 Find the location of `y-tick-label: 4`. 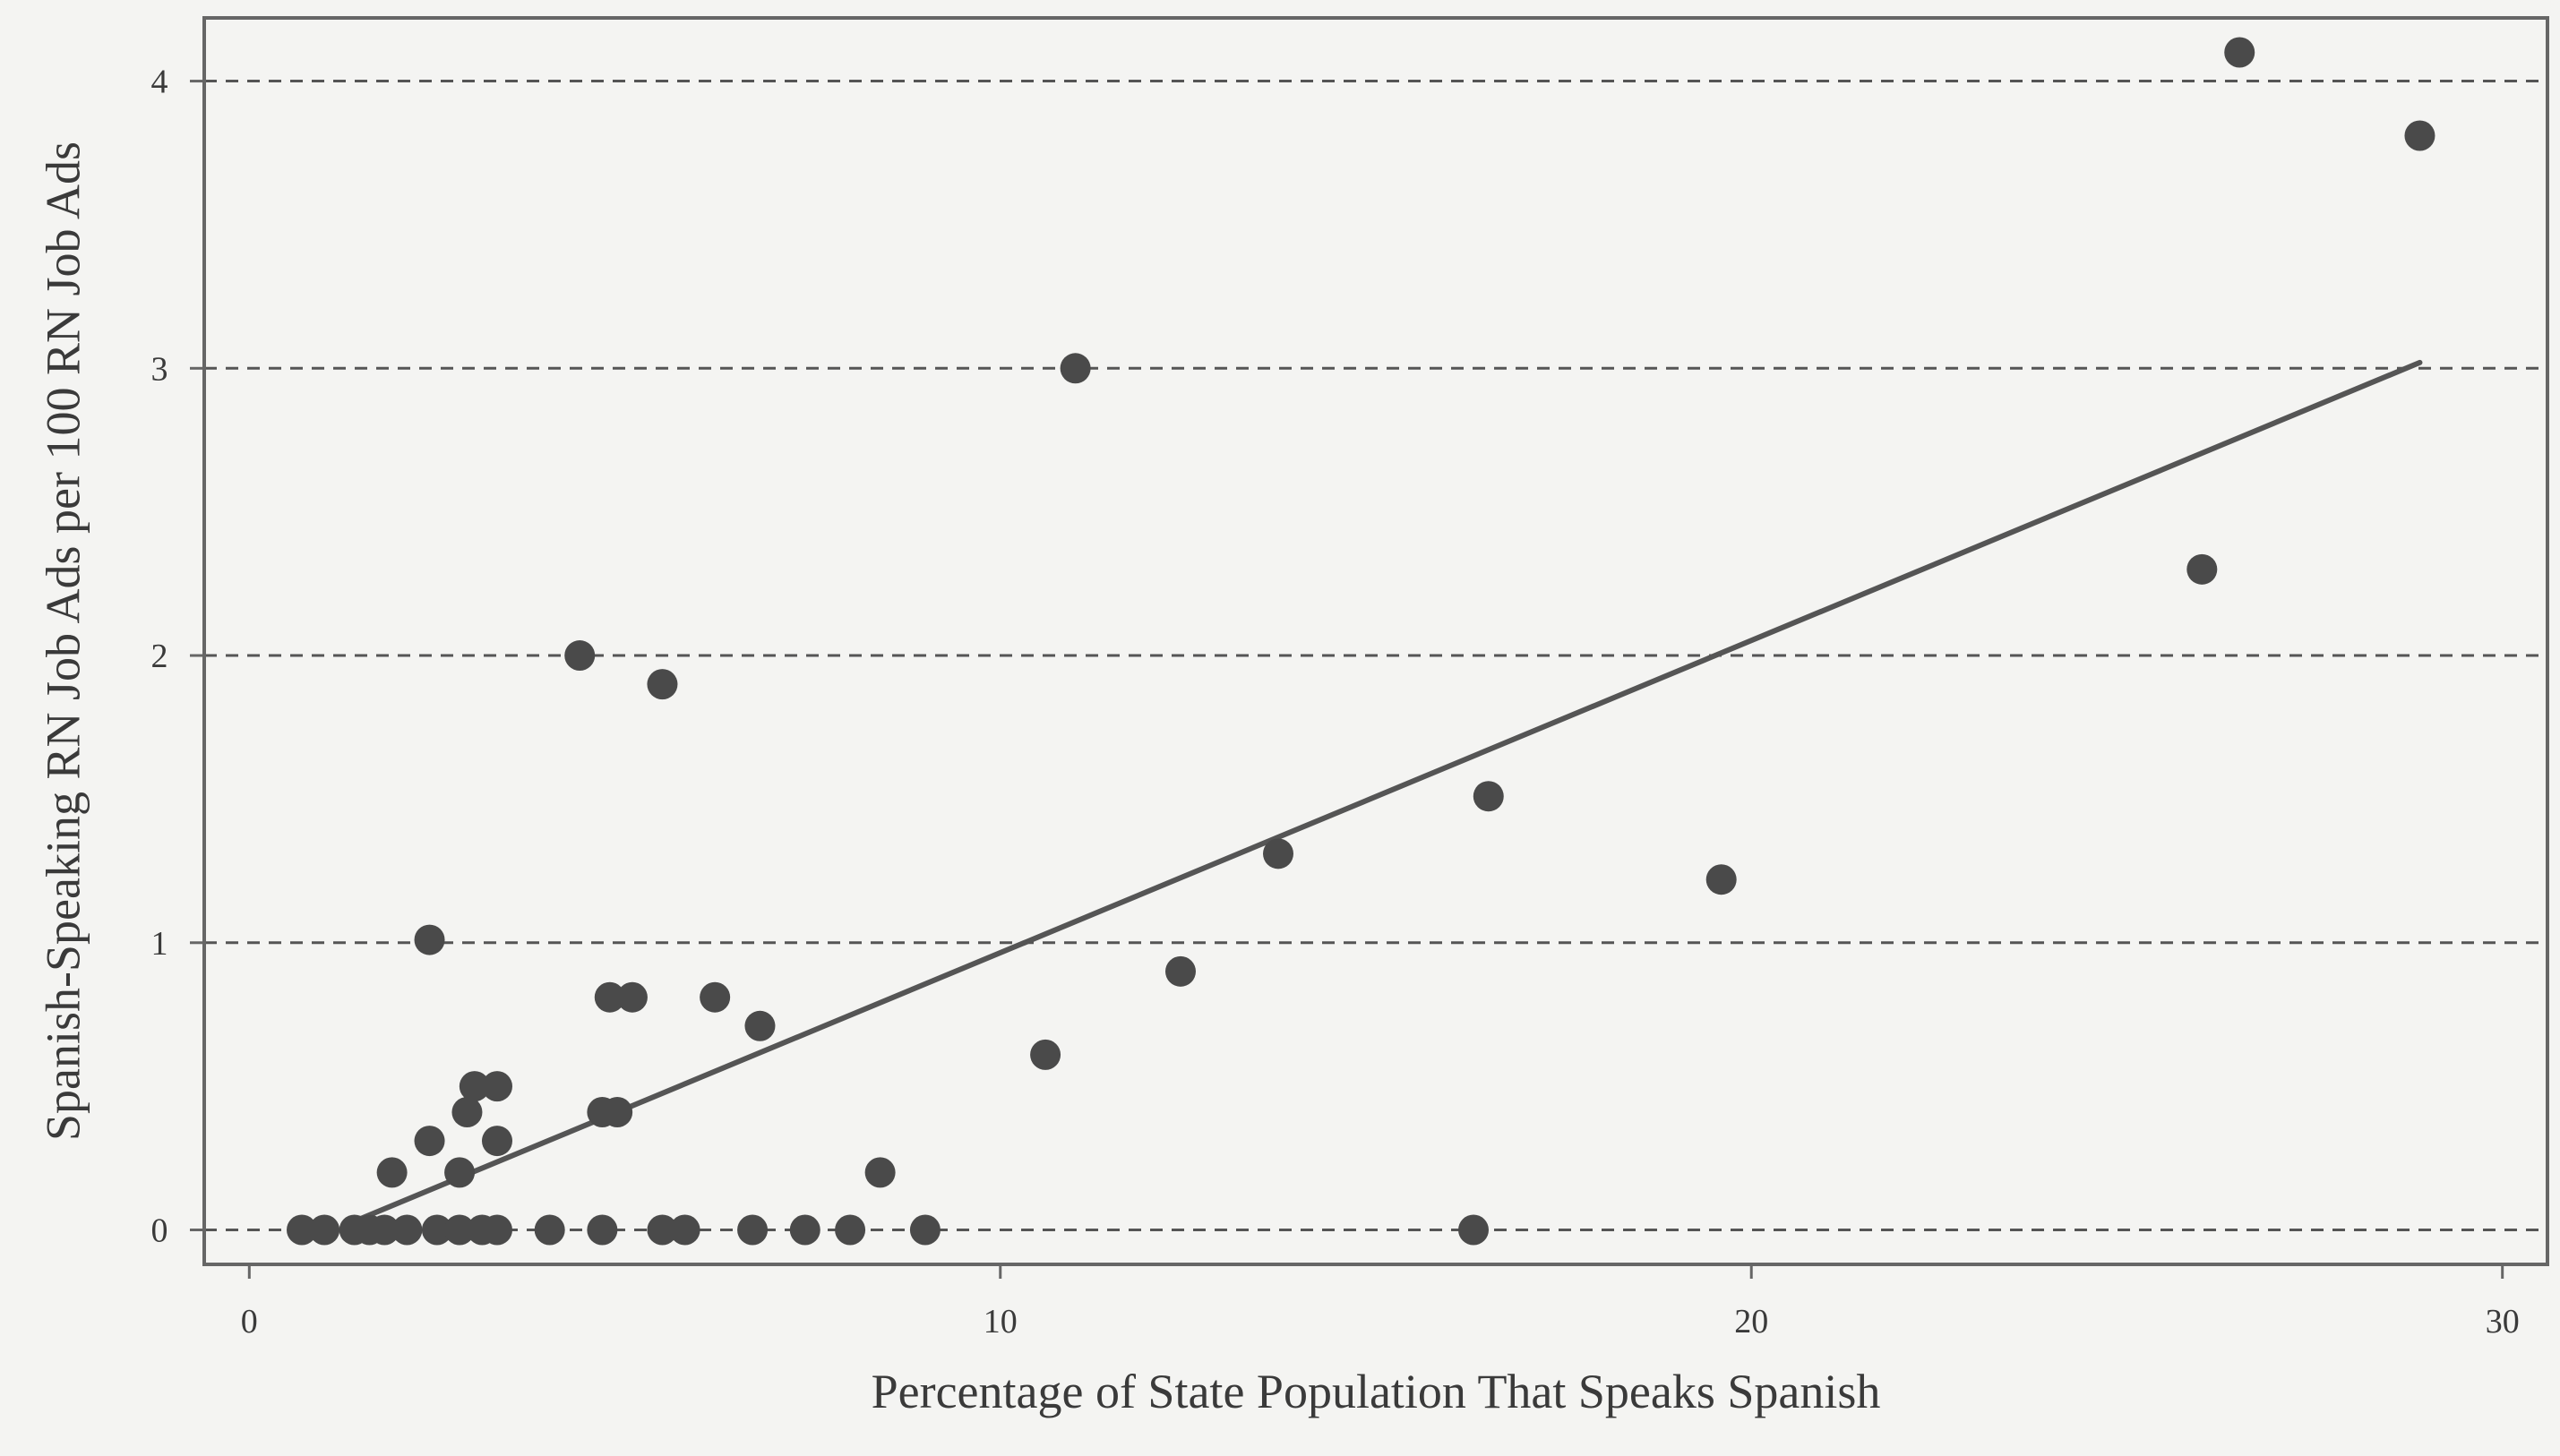

y-tick-label: 4 is located at coordinates (159, 82).